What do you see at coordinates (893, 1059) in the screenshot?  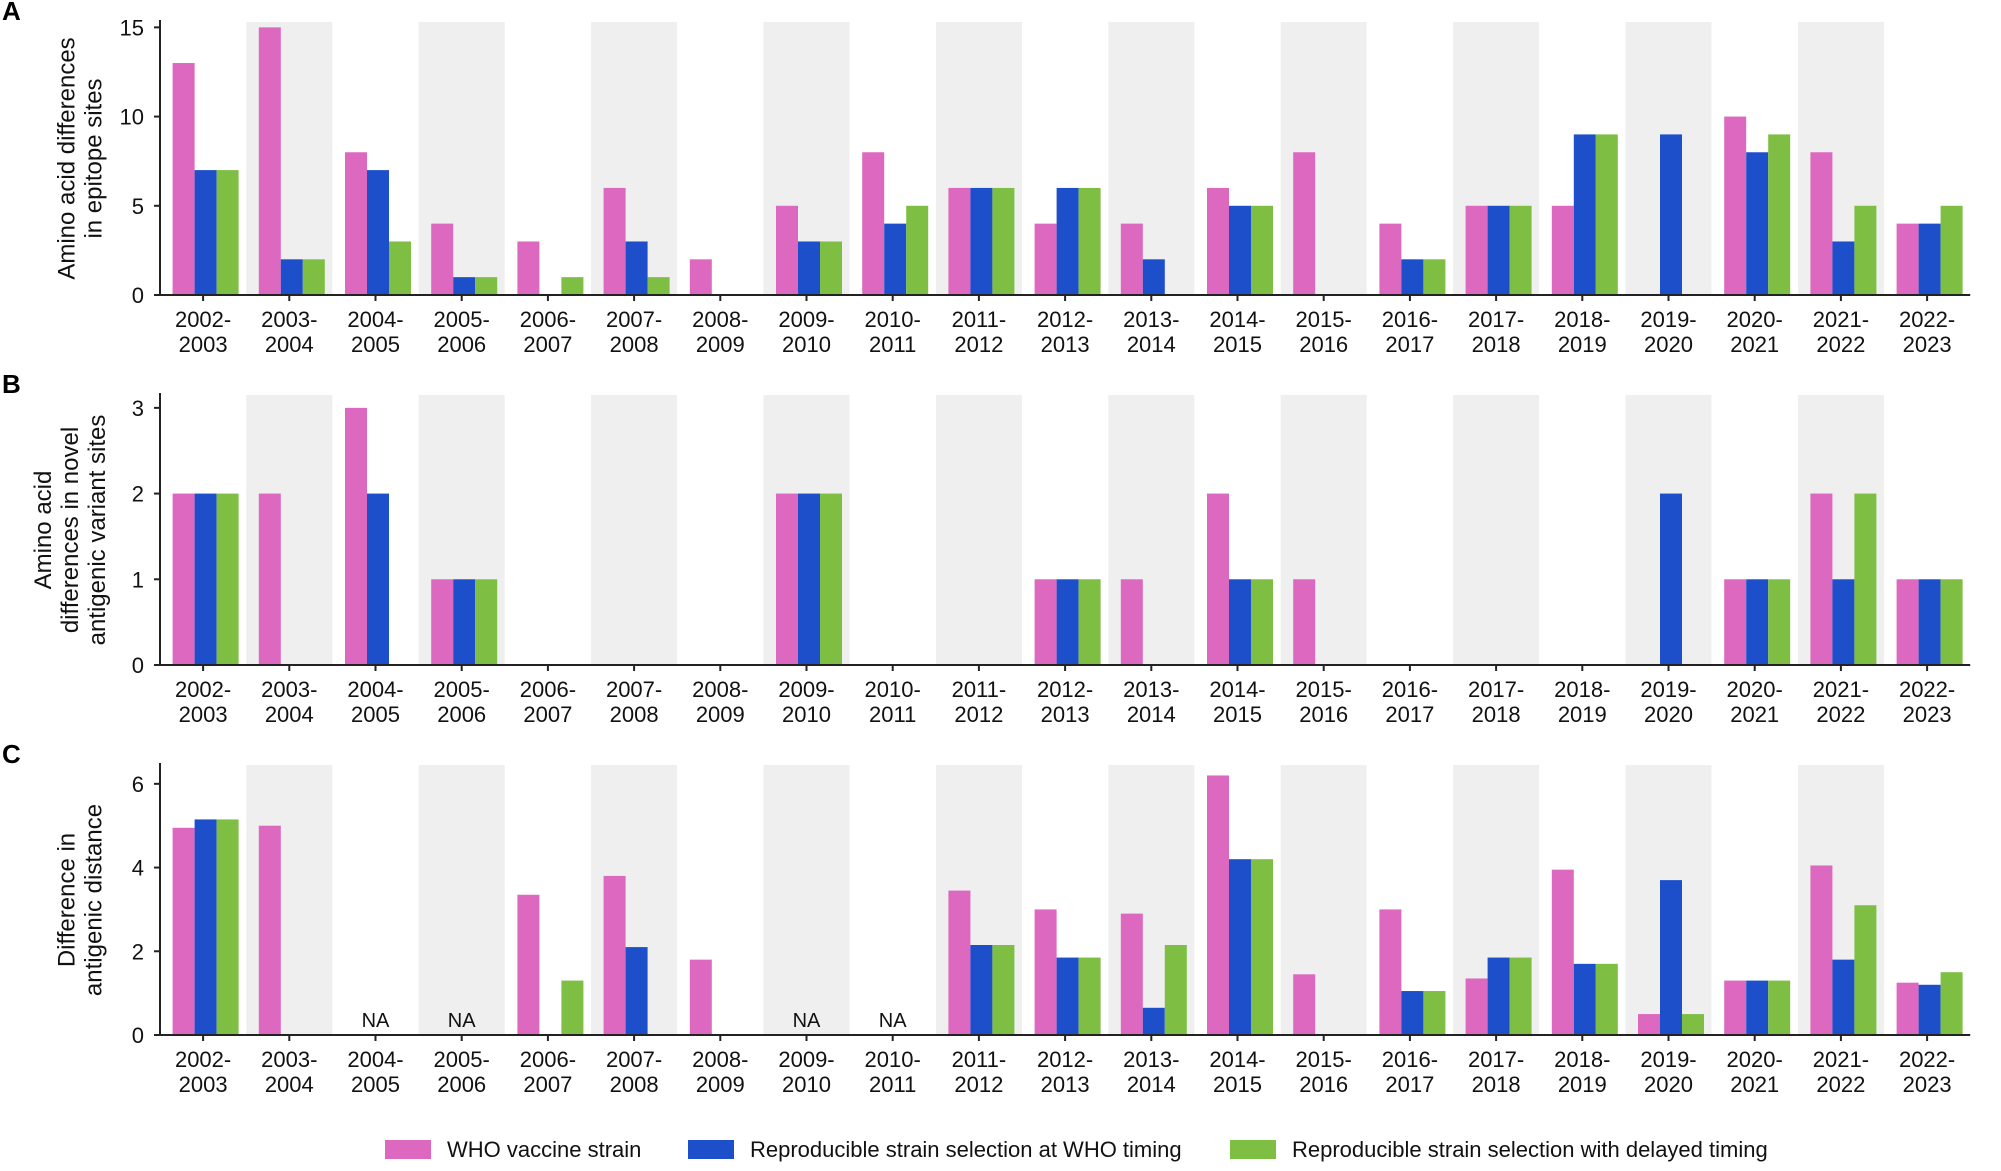 I see `x-tick-label: 2010-` at bounding box center [893, 1059].